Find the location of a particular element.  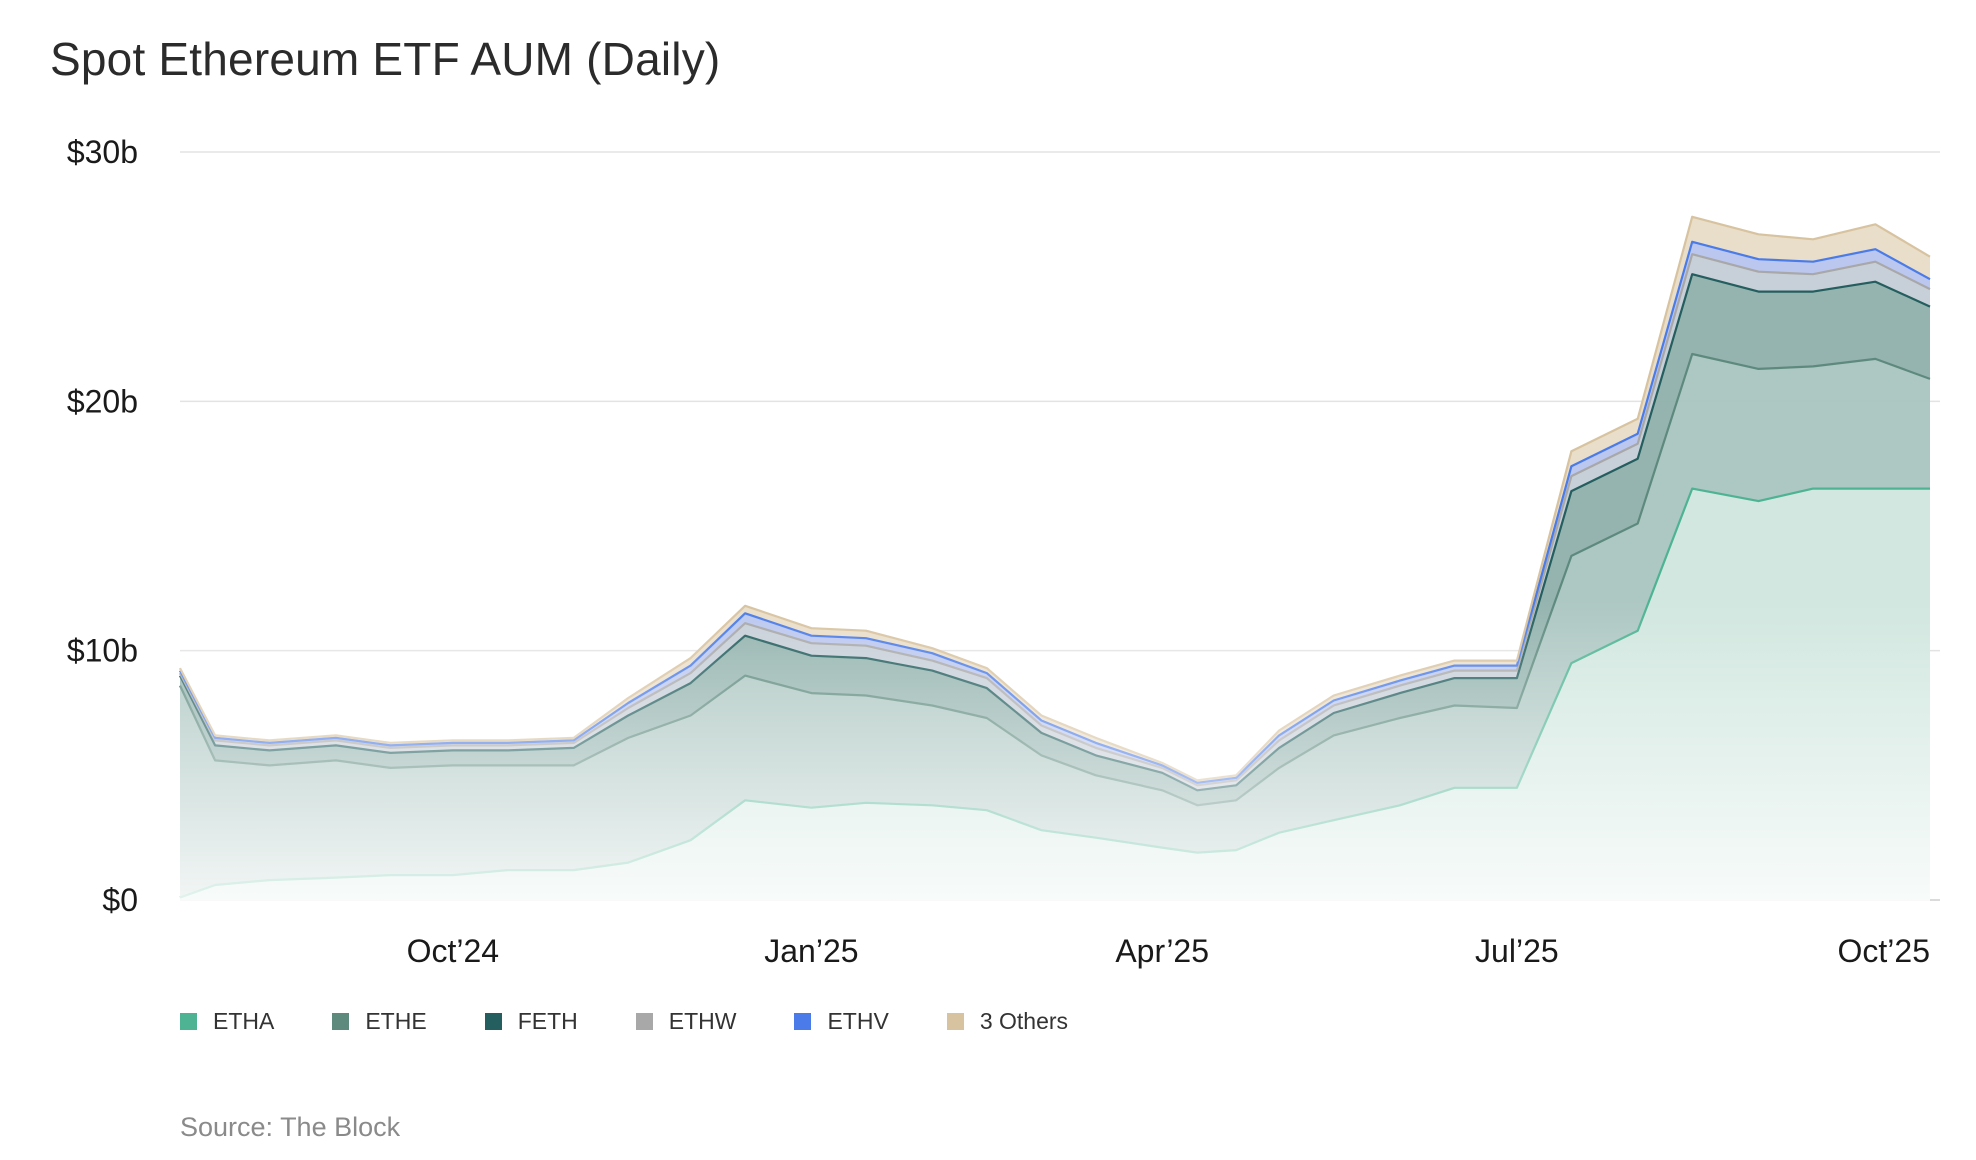

legend: ETHA ETHE FETH ETHW ETHV 3 Others is located at coordinates (653, 1021).